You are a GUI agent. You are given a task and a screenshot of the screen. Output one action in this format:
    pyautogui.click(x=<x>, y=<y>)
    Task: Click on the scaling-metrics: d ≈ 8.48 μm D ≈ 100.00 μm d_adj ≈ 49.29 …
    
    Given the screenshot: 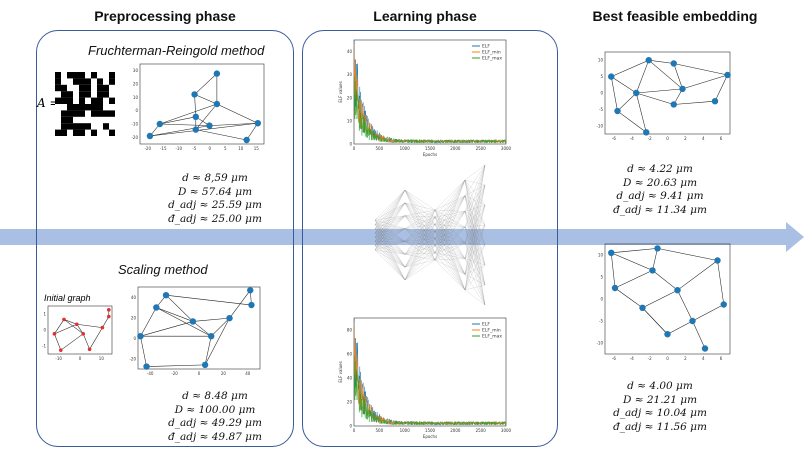 What is the action you would take?
    pyautogui.click(x=215, y=417)
    